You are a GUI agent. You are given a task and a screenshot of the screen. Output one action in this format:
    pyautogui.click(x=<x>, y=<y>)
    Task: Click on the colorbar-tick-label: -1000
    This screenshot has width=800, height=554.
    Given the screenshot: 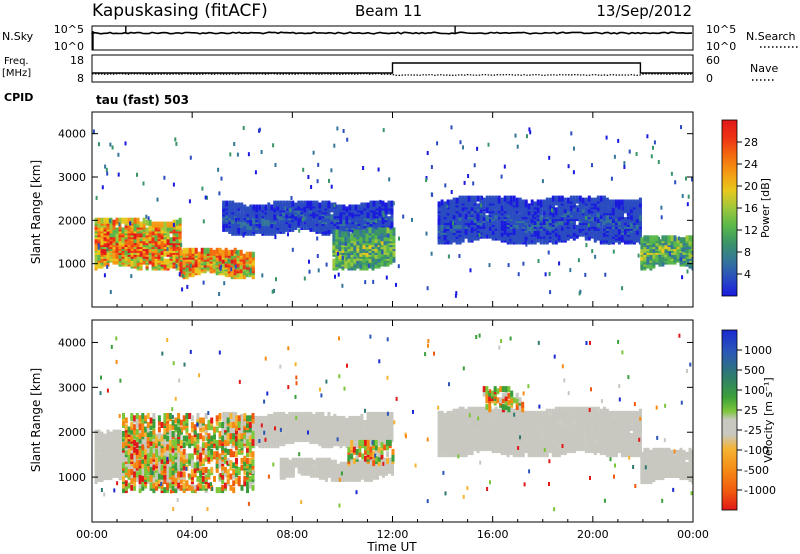 What is the action you would take?
    pyautogui.click(x=760, y=490)
    